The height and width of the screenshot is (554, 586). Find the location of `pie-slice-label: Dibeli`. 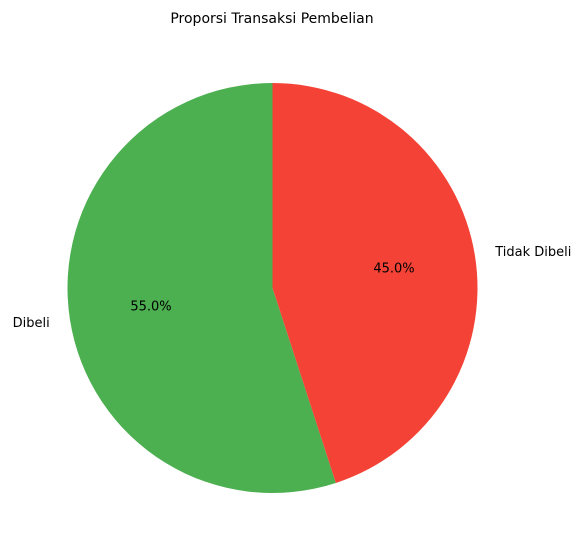

pie-slice-label: Dibeli is located at coordinates (31, 323).